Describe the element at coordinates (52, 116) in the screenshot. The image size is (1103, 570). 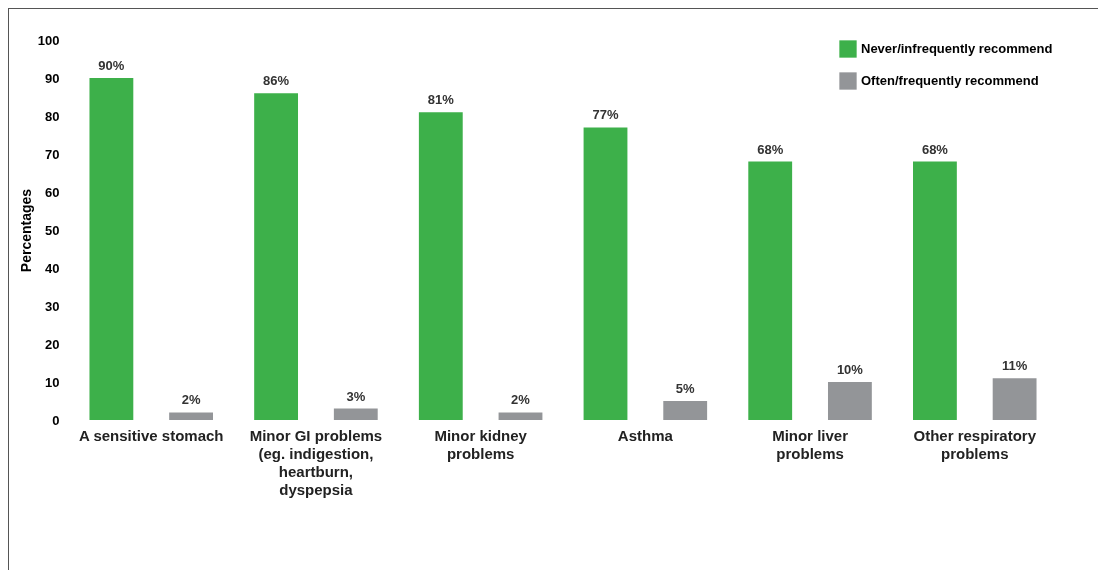
I see `y-tick-label: 80` at that location.